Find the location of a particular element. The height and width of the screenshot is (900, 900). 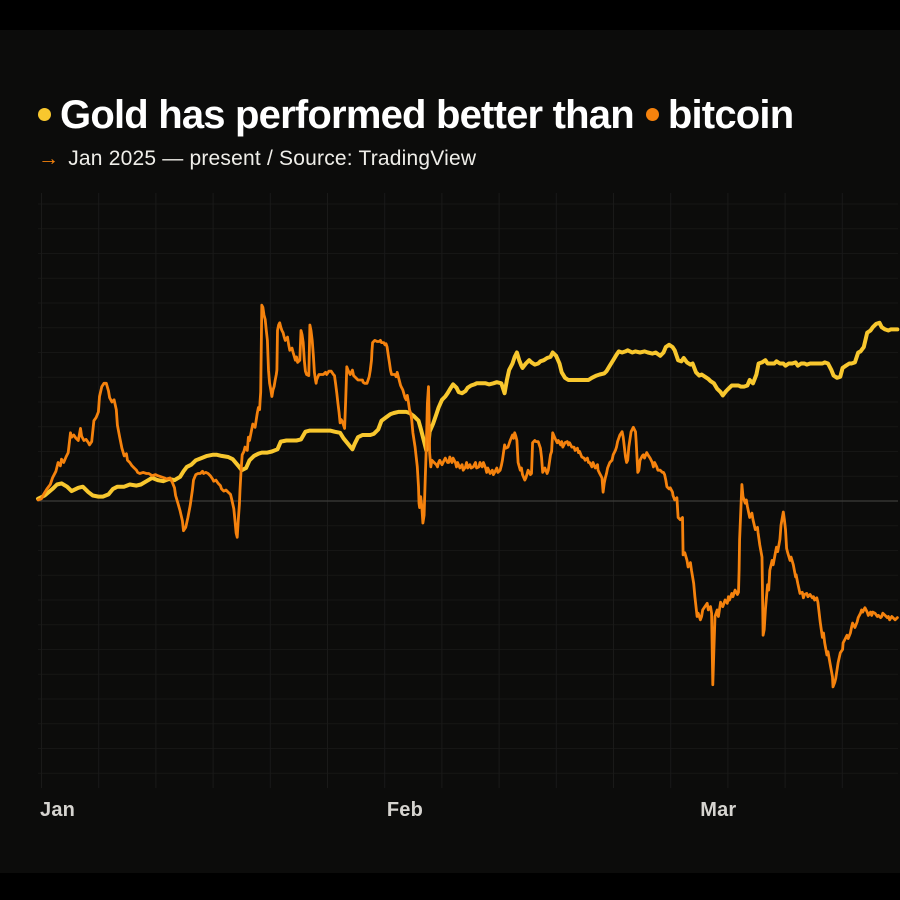

arrow-icon: → is located at coordinates (49, 158).